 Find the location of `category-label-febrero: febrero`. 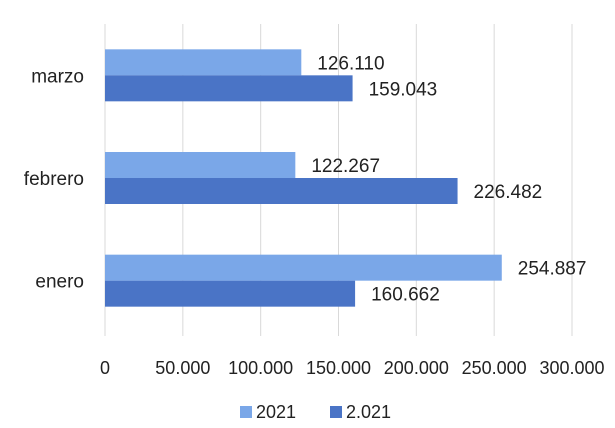

category-label-febrero: febrero is located at coordinates (54, 179).